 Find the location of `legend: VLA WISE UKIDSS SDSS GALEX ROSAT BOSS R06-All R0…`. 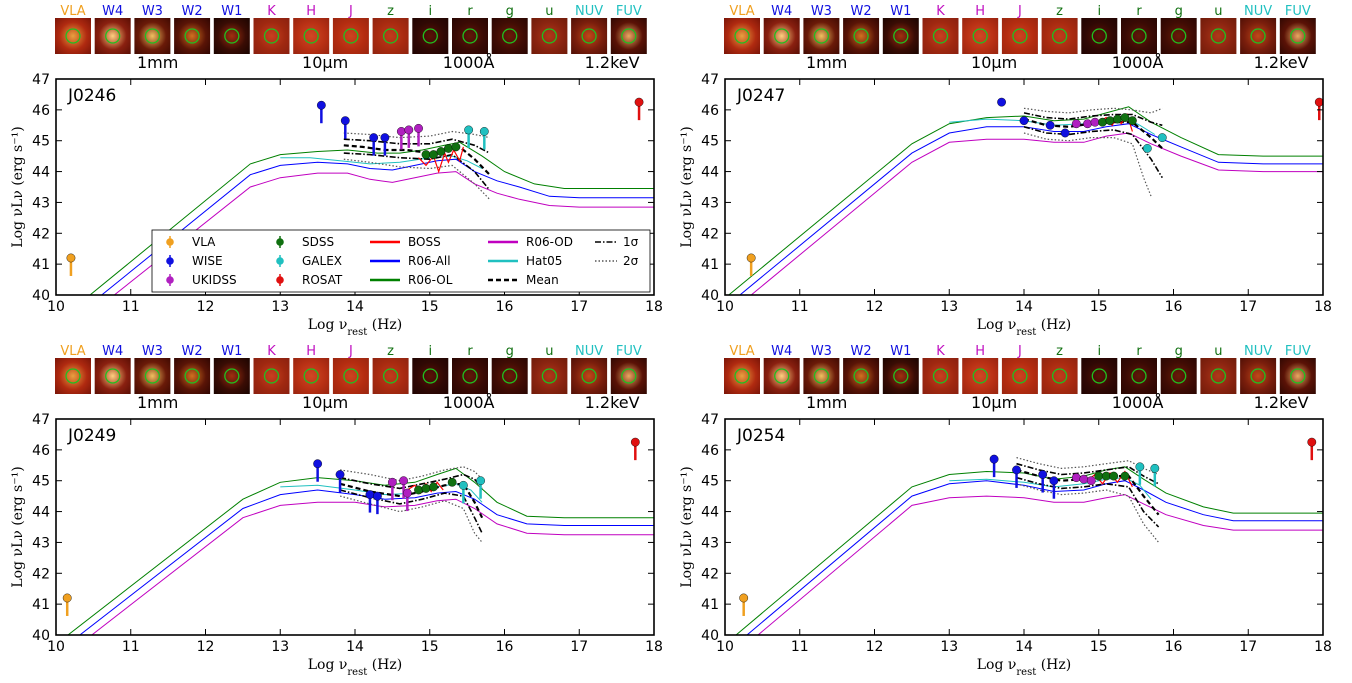

legend: VLA WISE UKIDSS SDSS GALEX ROSAT BOSS R06-All R0… is located at coordinates (401, 261).